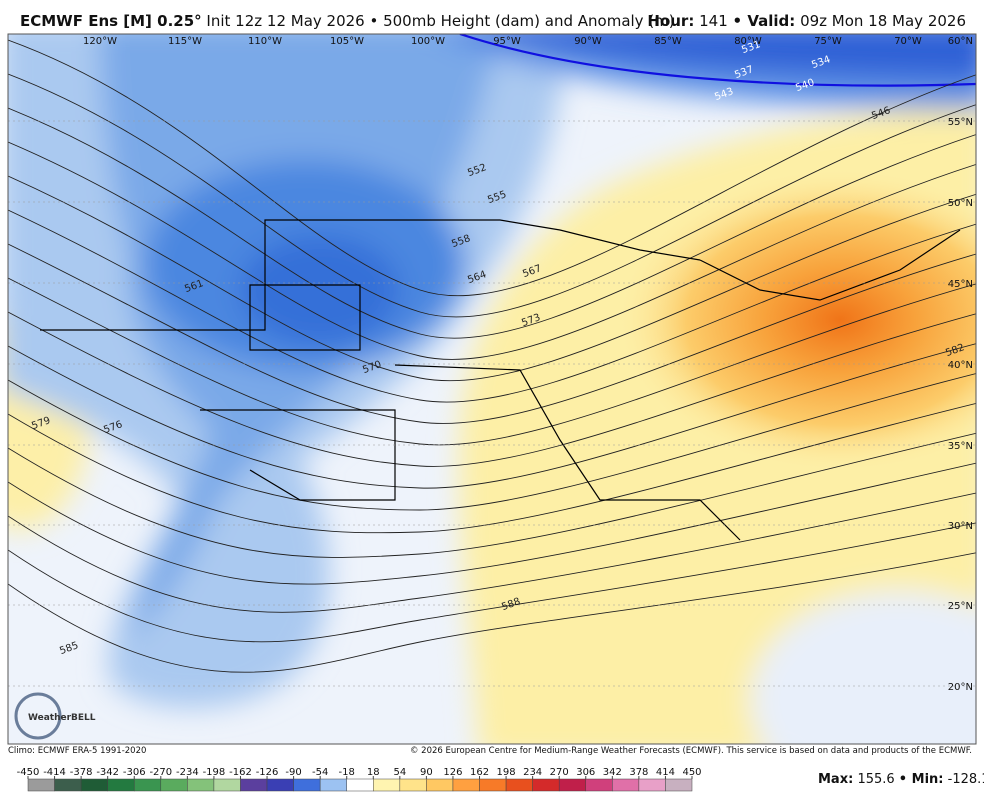  Describe the element at coordinates (373, 772) in the screenshot. I see `colorbar-tick-label: 18` at that location.